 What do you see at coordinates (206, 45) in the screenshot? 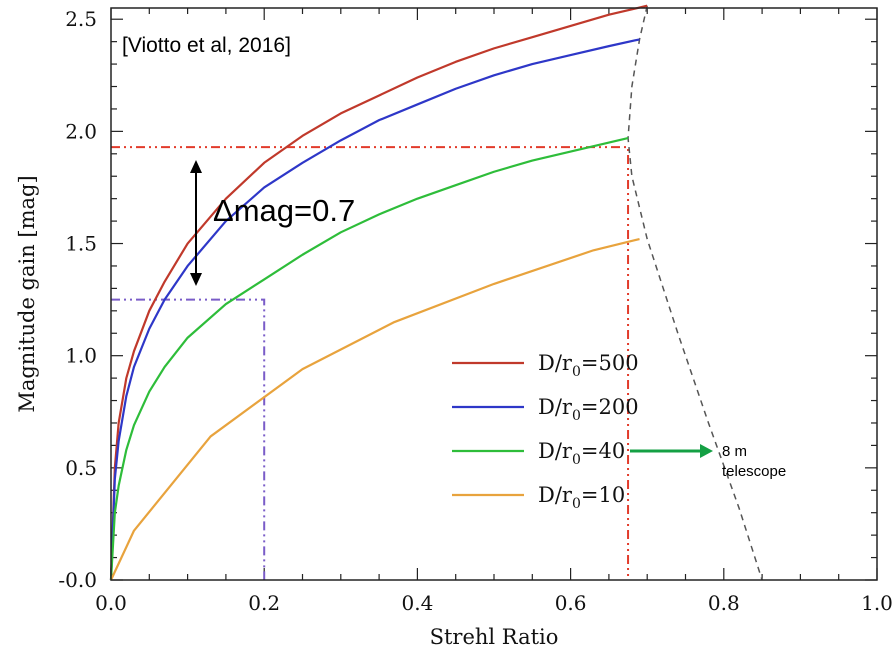
I see `citation-label: [Viotto et al, 2016]` at bounding box center [206, 45].